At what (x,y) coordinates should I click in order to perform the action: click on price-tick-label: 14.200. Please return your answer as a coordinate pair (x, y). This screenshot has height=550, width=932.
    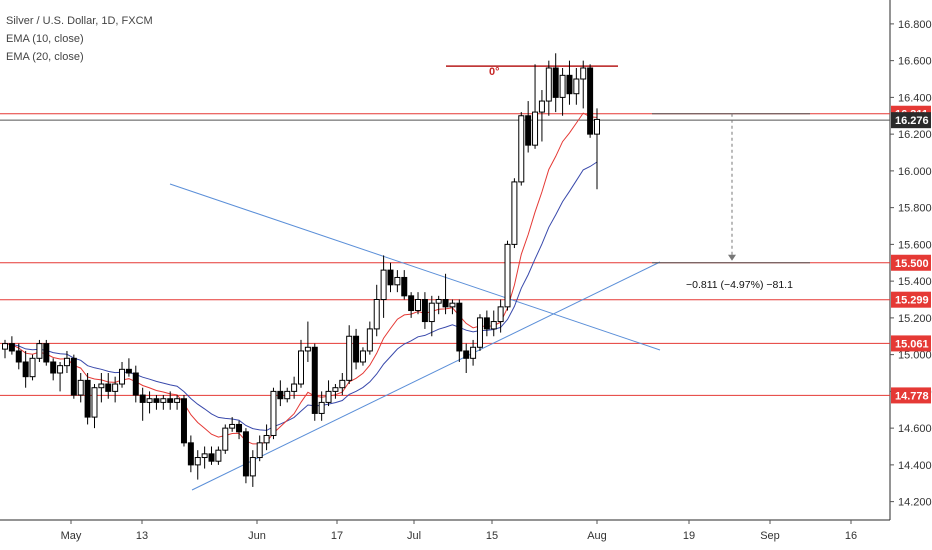
    Looking at the image, I should click on (915, 503).